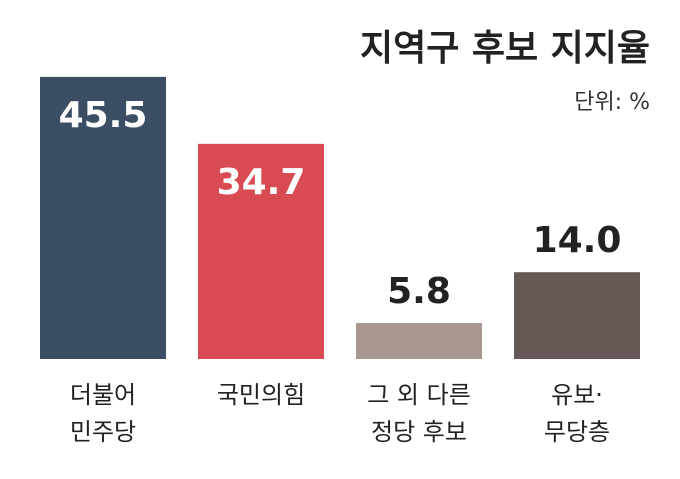  I want to click on value-label: 5.8, so click(419, 291).